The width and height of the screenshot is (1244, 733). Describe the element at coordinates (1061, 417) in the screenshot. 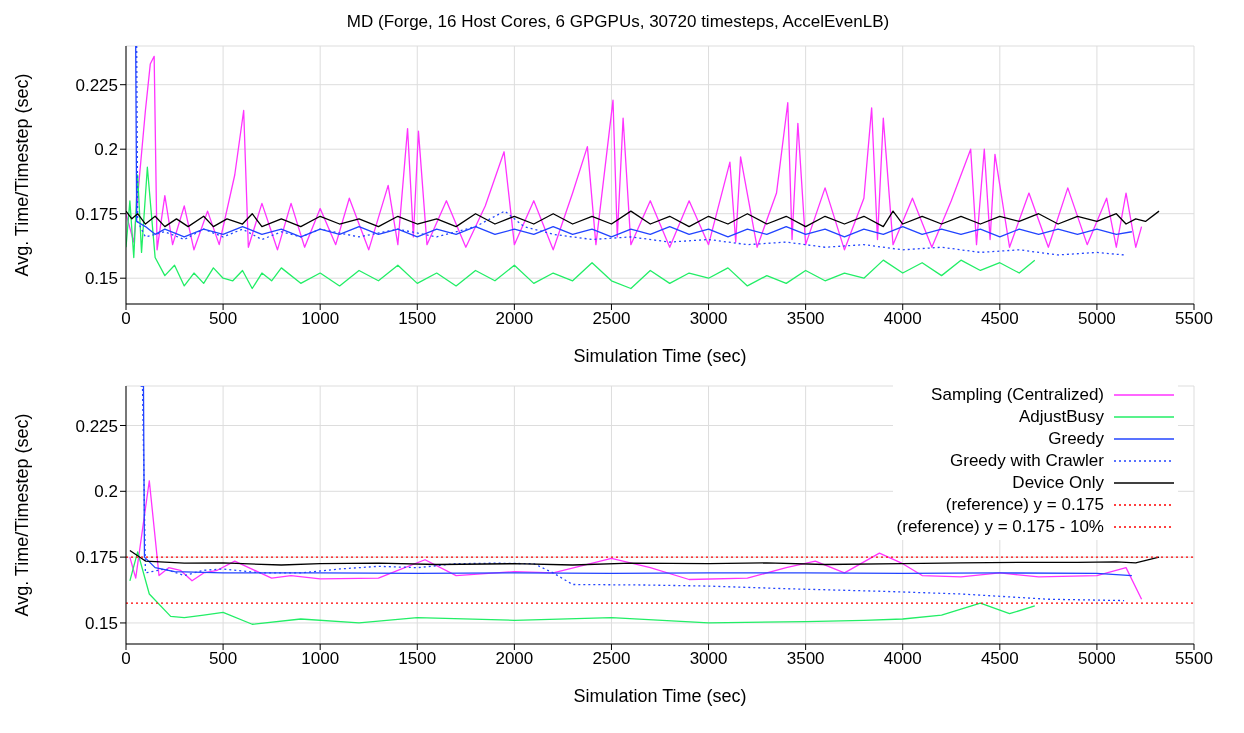

I see `legend-label: AdjustBusy` at that location.